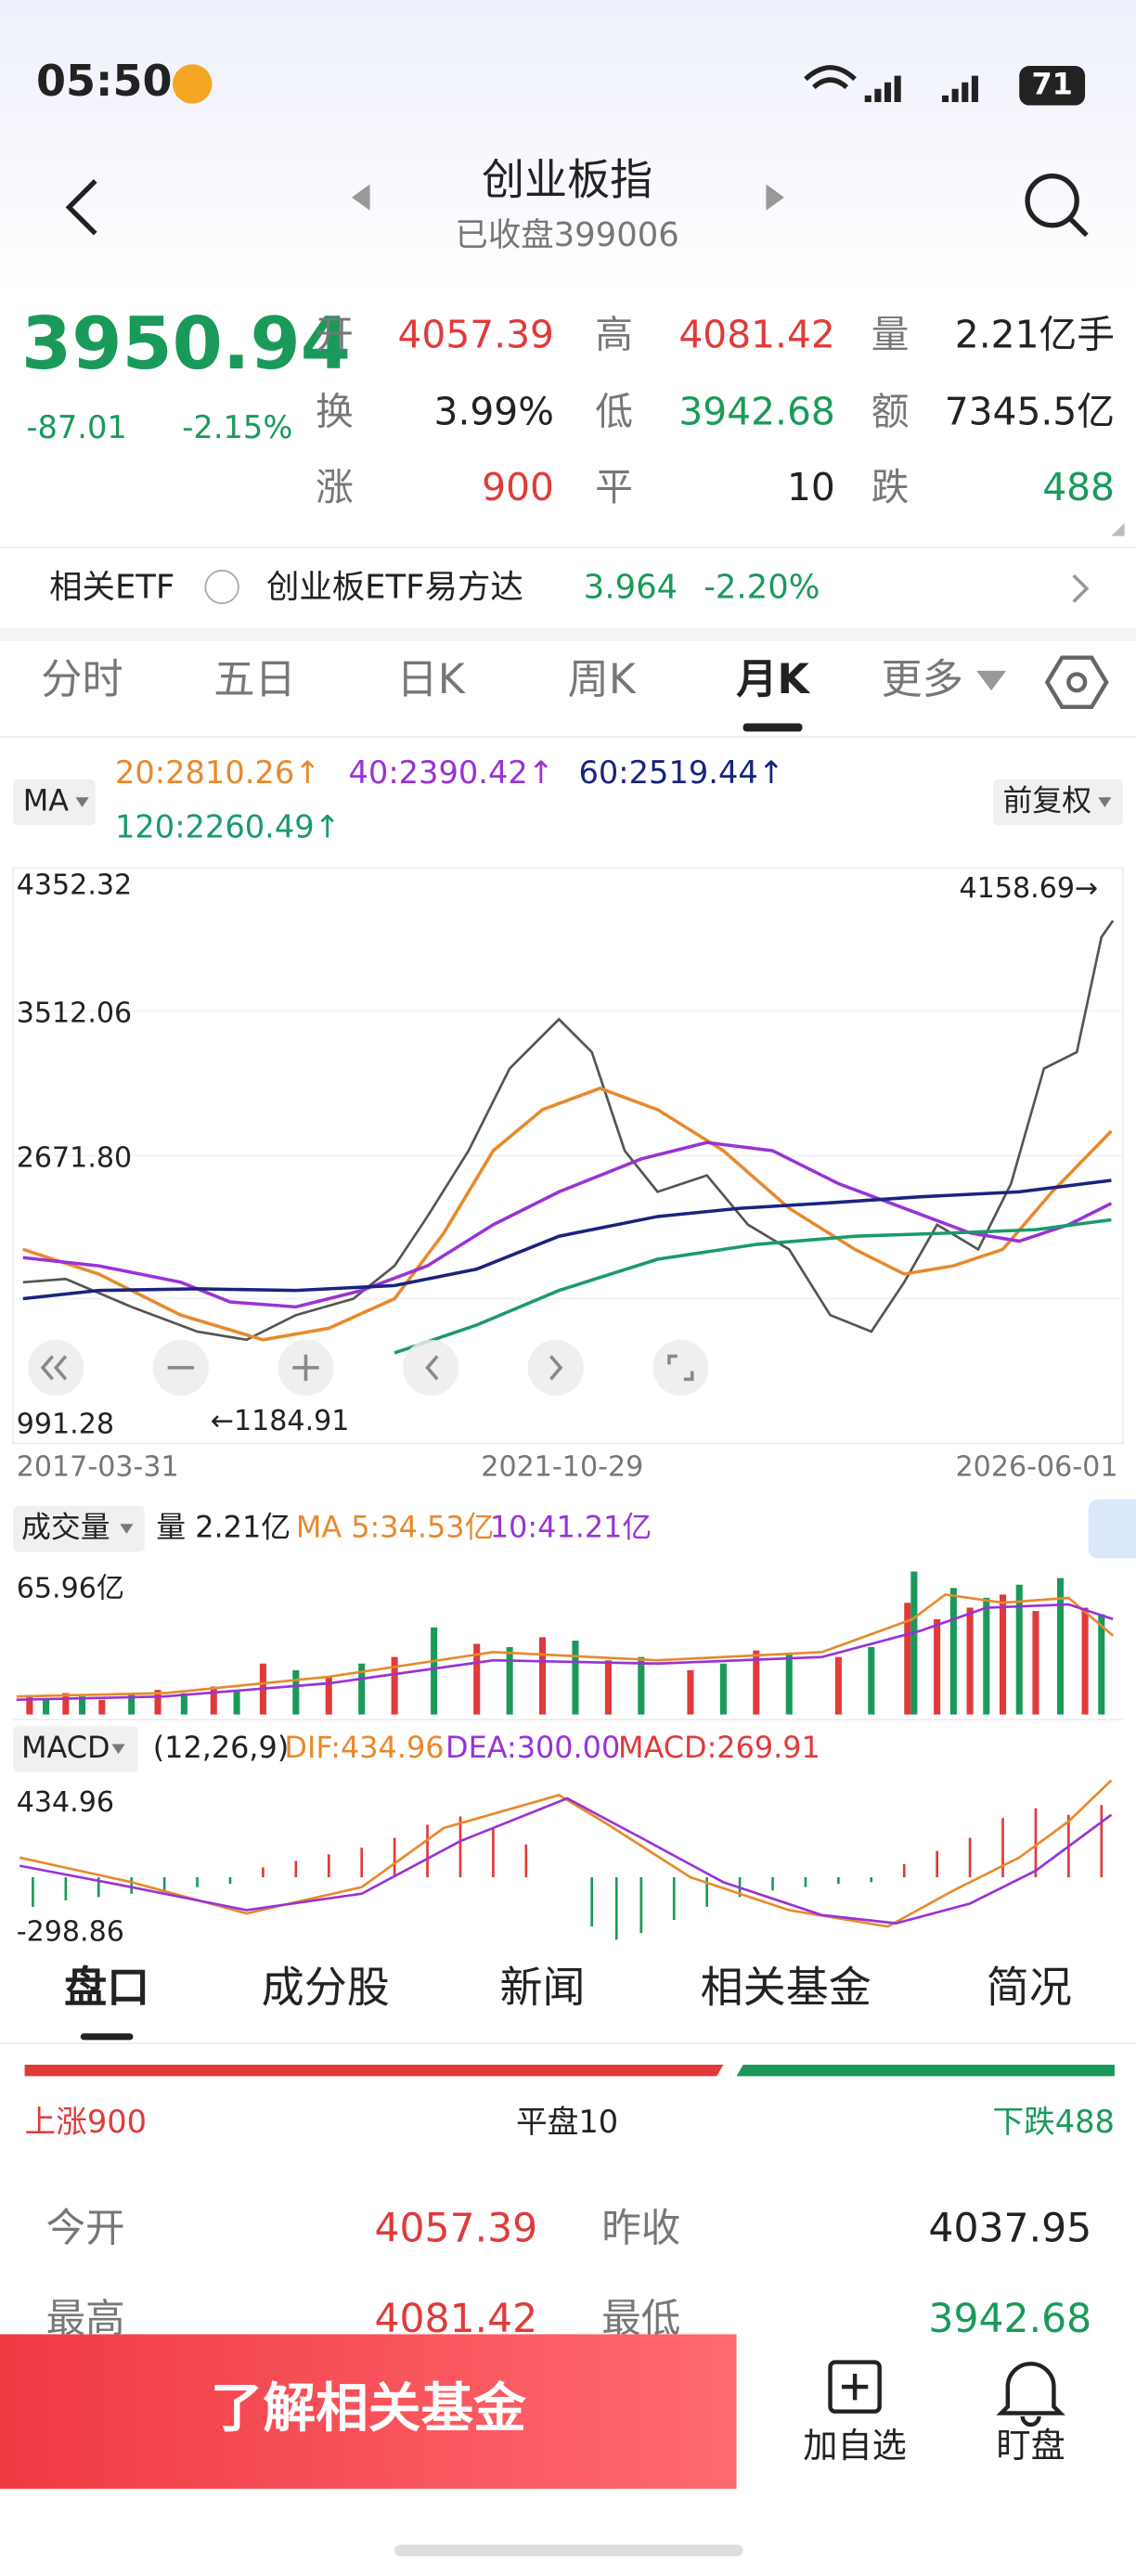 The width and height of the screenshot is (1136, 2576). I want to click on tab: 周K, so click(602, 679).